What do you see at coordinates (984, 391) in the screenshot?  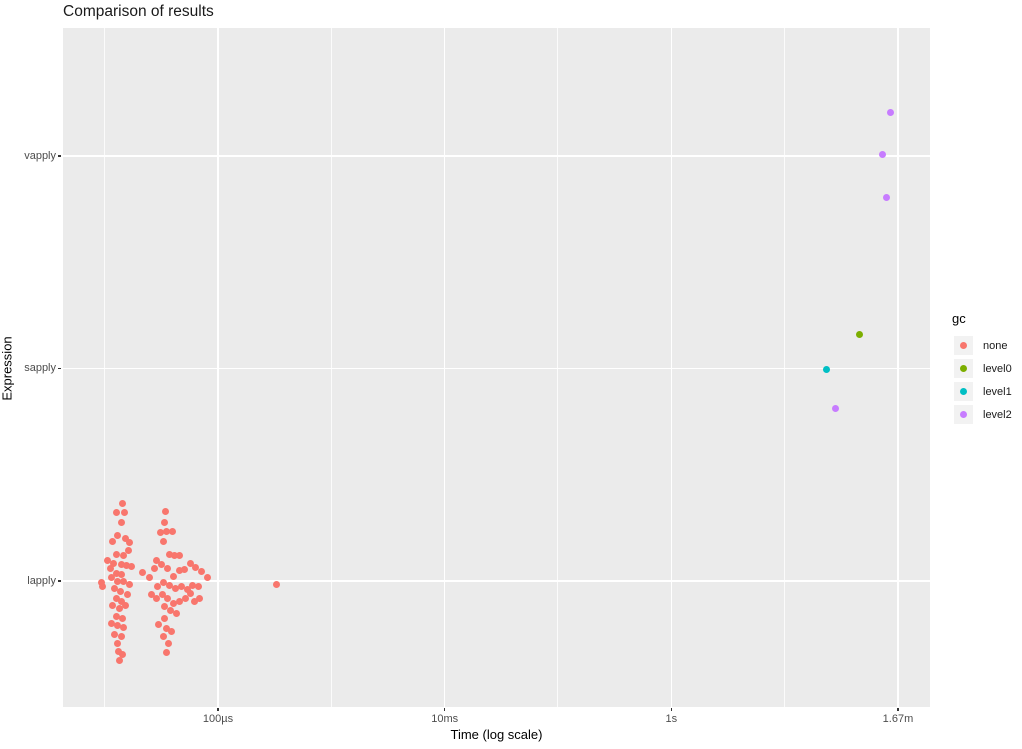 I see `legend-entry-level1: level1` at bounding box center [984, 391].